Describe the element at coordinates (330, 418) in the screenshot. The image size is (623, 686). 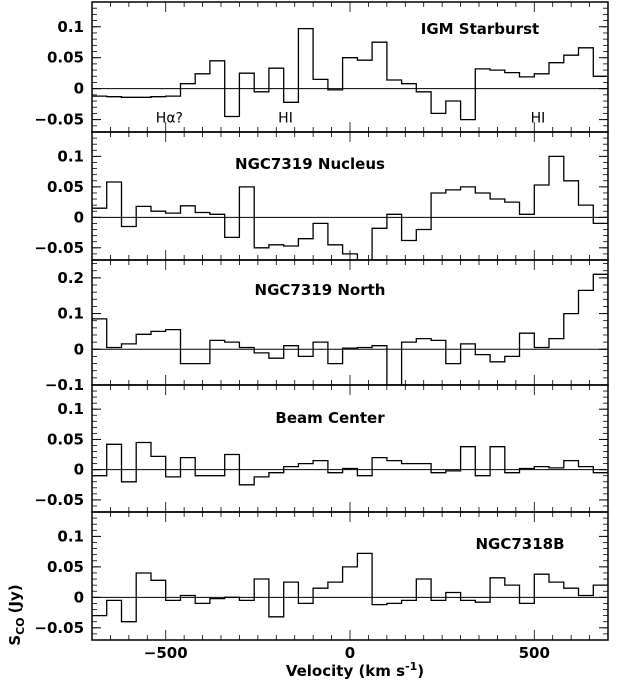
I see `panel-title: Beam Center` at that location.